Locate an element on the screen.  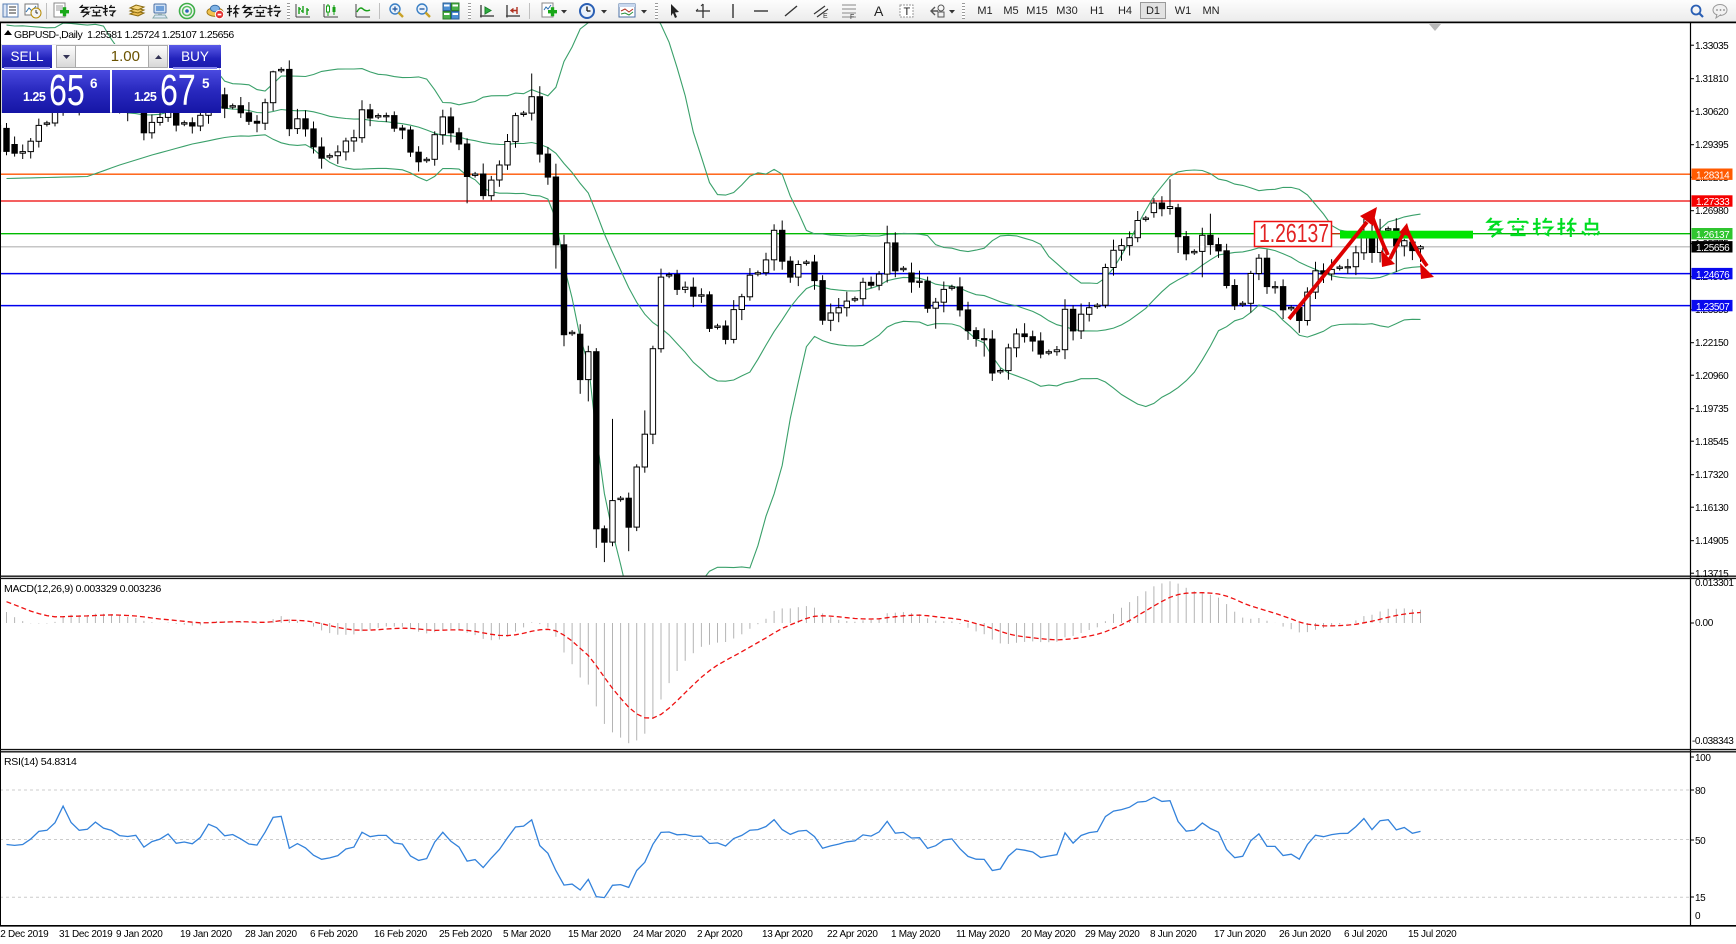
svg-text: 1.33035 is located at coordinates (1712, 46).